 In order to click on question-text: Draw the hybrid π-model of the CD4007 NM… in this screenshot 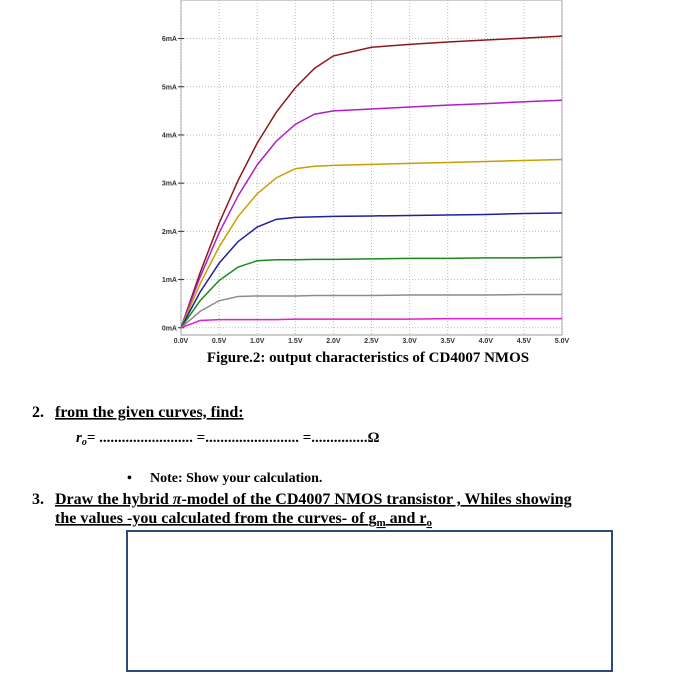, I will do `click(313, 499)`.